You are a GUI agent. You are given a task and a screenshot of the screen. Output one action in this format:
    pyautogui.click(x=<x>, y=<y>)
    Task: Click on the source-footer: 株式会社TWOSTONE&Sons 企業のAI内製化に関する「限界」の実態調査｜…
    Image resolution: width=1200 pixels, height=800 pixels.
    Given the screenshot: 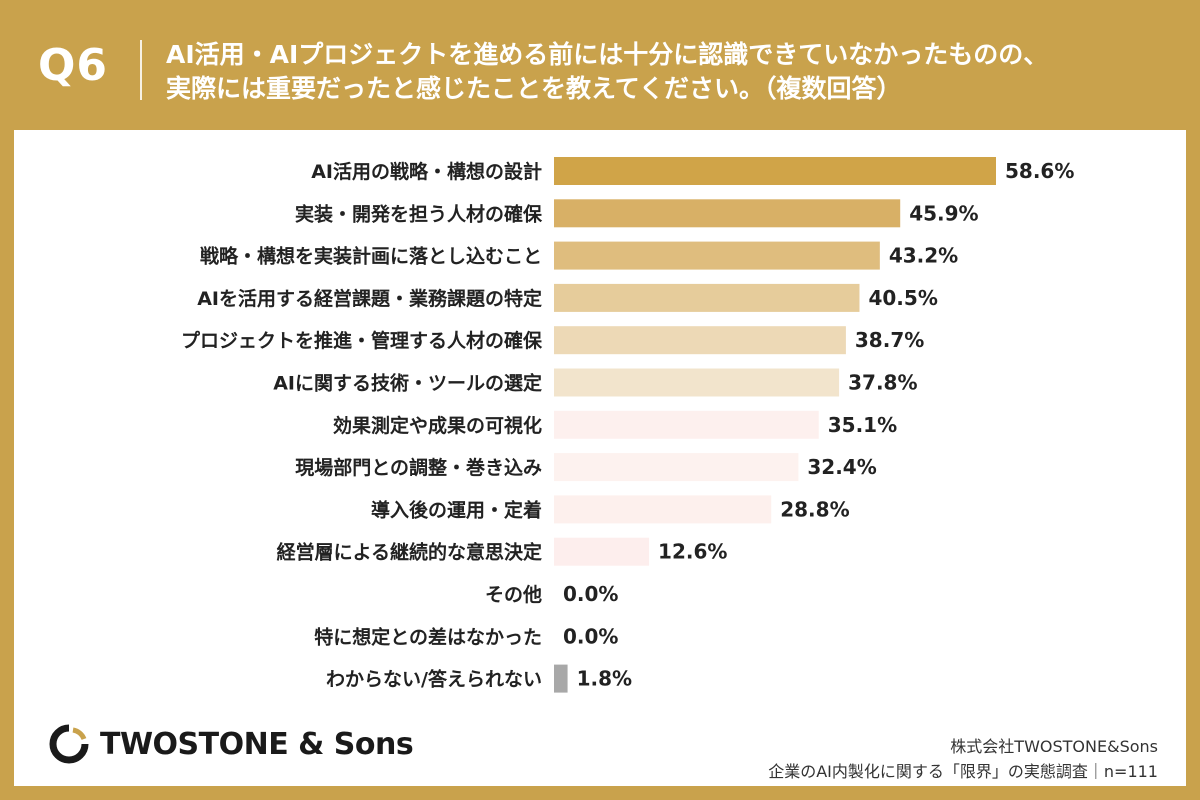 What is the action you would take?
    pyautogui.click(x=963, y=759)
    